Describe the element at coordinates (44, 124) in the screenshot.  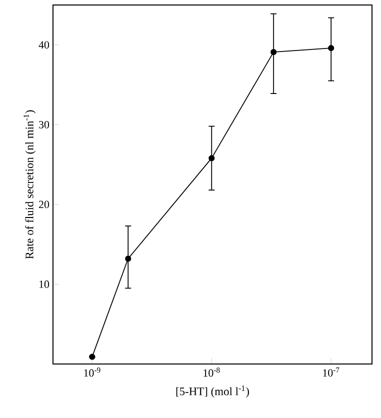
I see `y-tick-label: 30` at that location.